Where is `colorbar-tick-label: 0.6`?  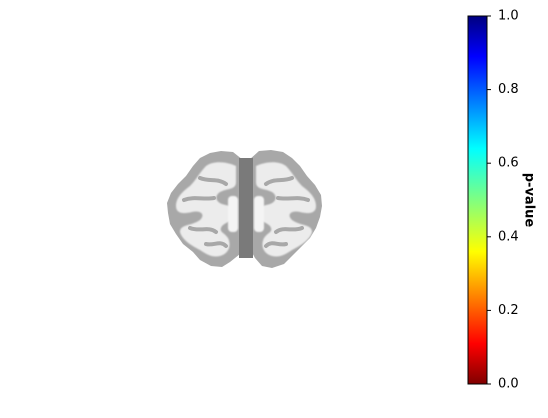 colorbar-tick-label: 0.6 is located at coordinates (508, 163).